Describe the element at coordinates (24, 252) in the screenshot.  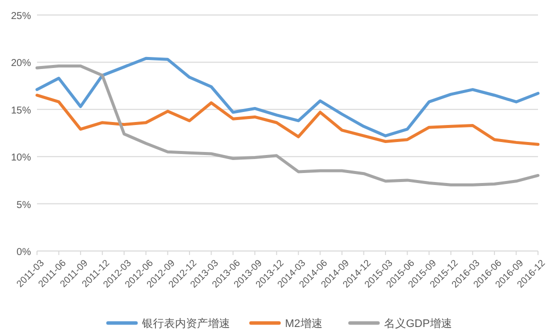
I see `y-tick-label: 0%` at that location.